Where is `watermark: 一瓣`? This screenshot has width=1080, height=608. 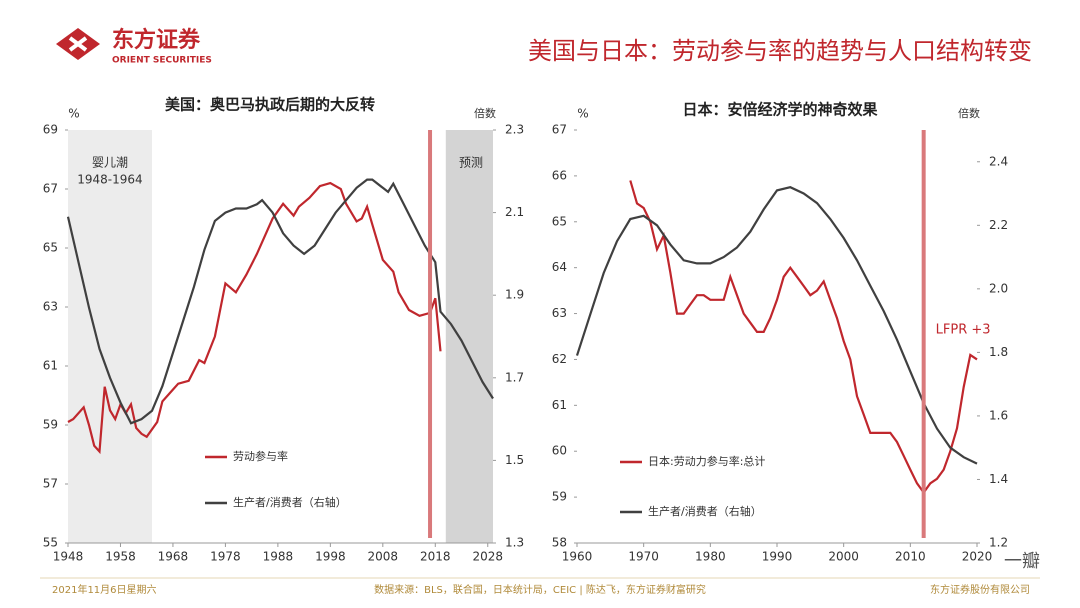 watermark: 一瓣 is located at coordinates (1022, 561).